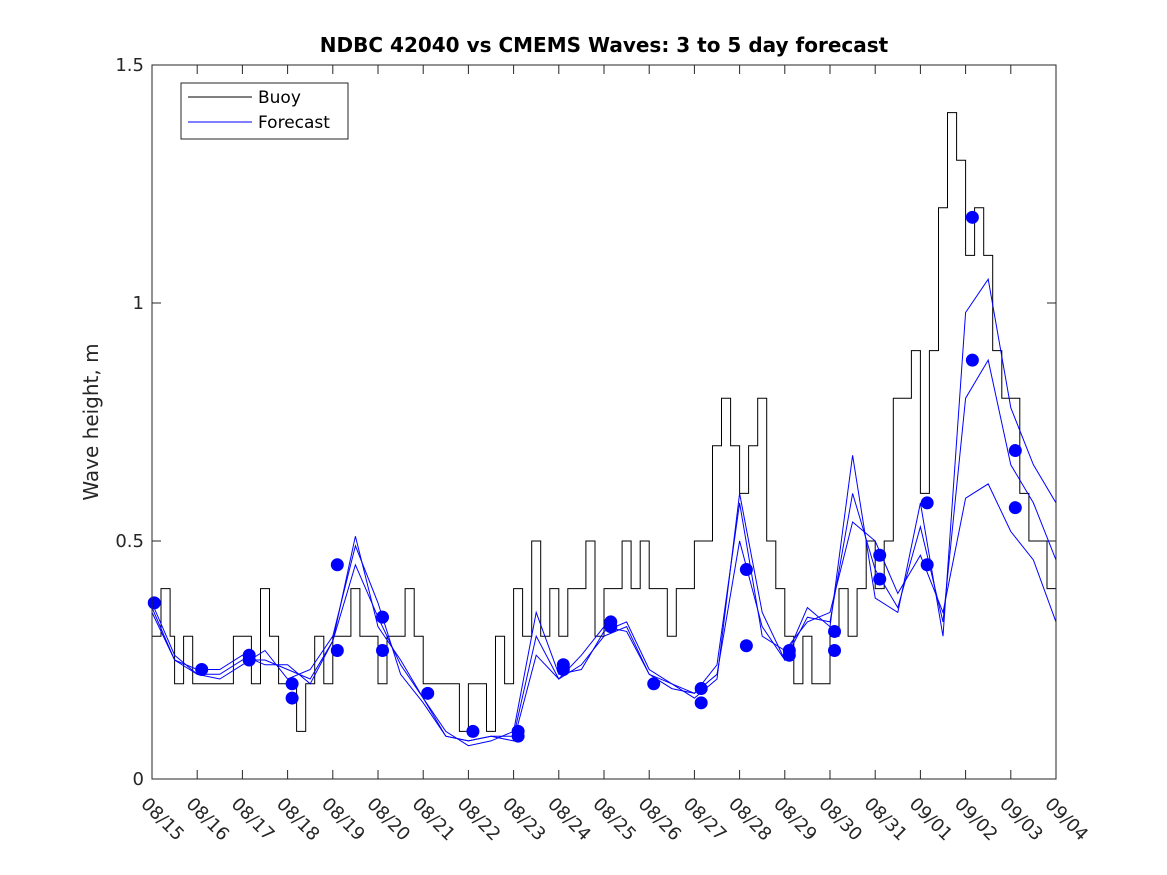 This screenshot has width=1167, height=875. What do you see at coordinates (129, 65) in the screenshot?
I see `y-tick-label: 1.5` at bounding box center [129, 65].